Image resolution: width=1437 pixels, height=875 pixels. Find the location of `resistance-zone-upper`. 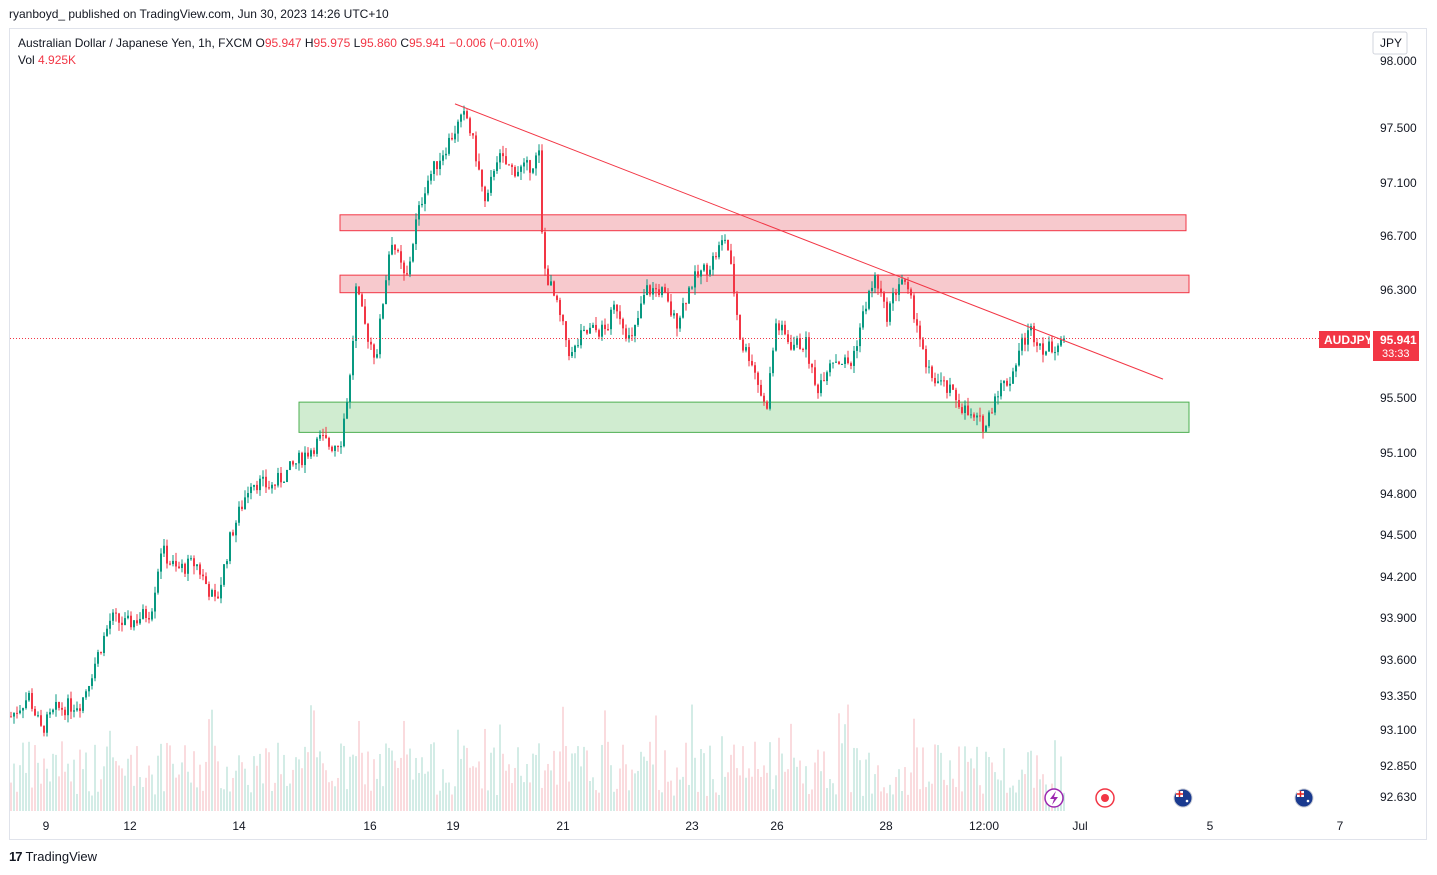

resistance-zone-upper is located at coordinates (763, 223).